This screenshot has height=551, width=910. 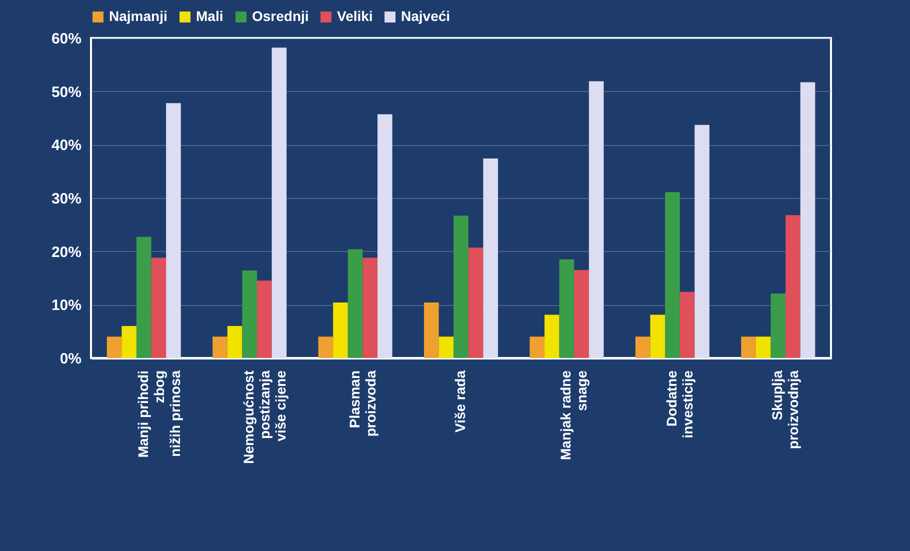 What do you see at coordinates (66, 199) in the screenshot?
I see `y-tick-label: 30%` at bounding box center [66, 199].